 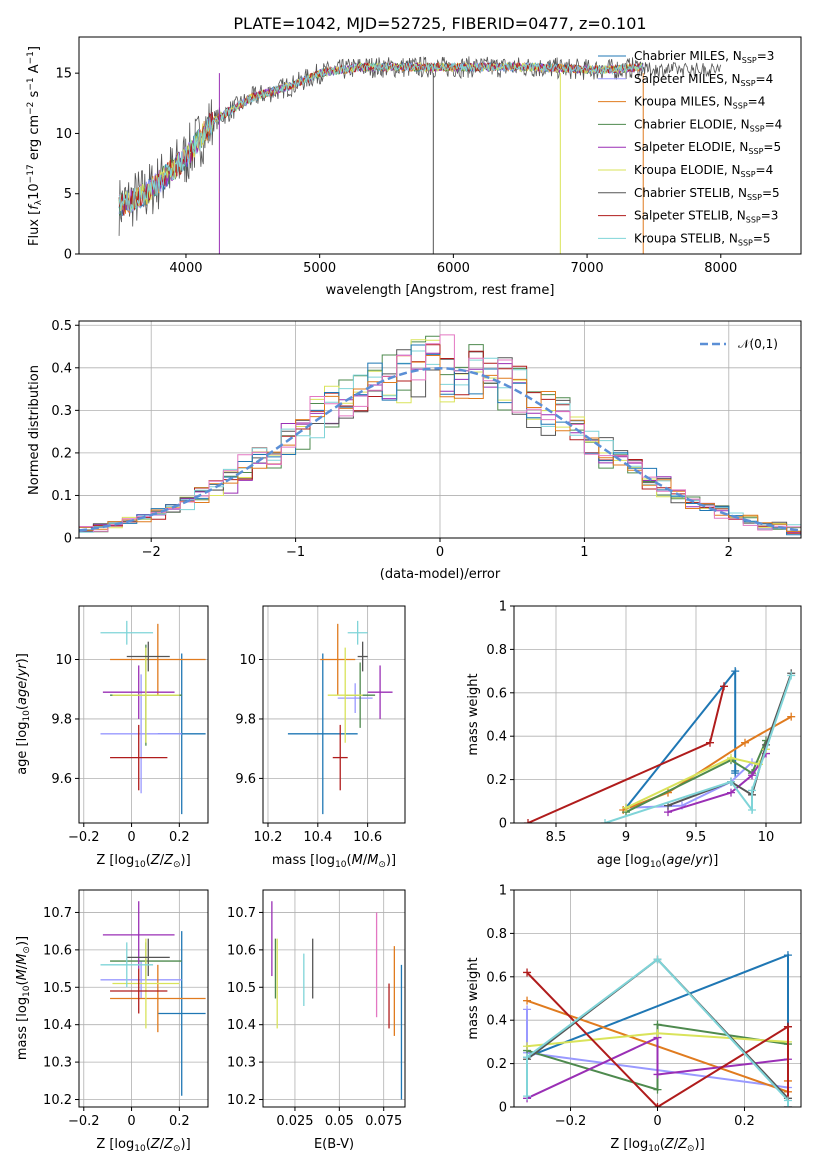 I want to click on mass-vs-ebv-ytick-label: 10.5, so click(x=241, y=988).